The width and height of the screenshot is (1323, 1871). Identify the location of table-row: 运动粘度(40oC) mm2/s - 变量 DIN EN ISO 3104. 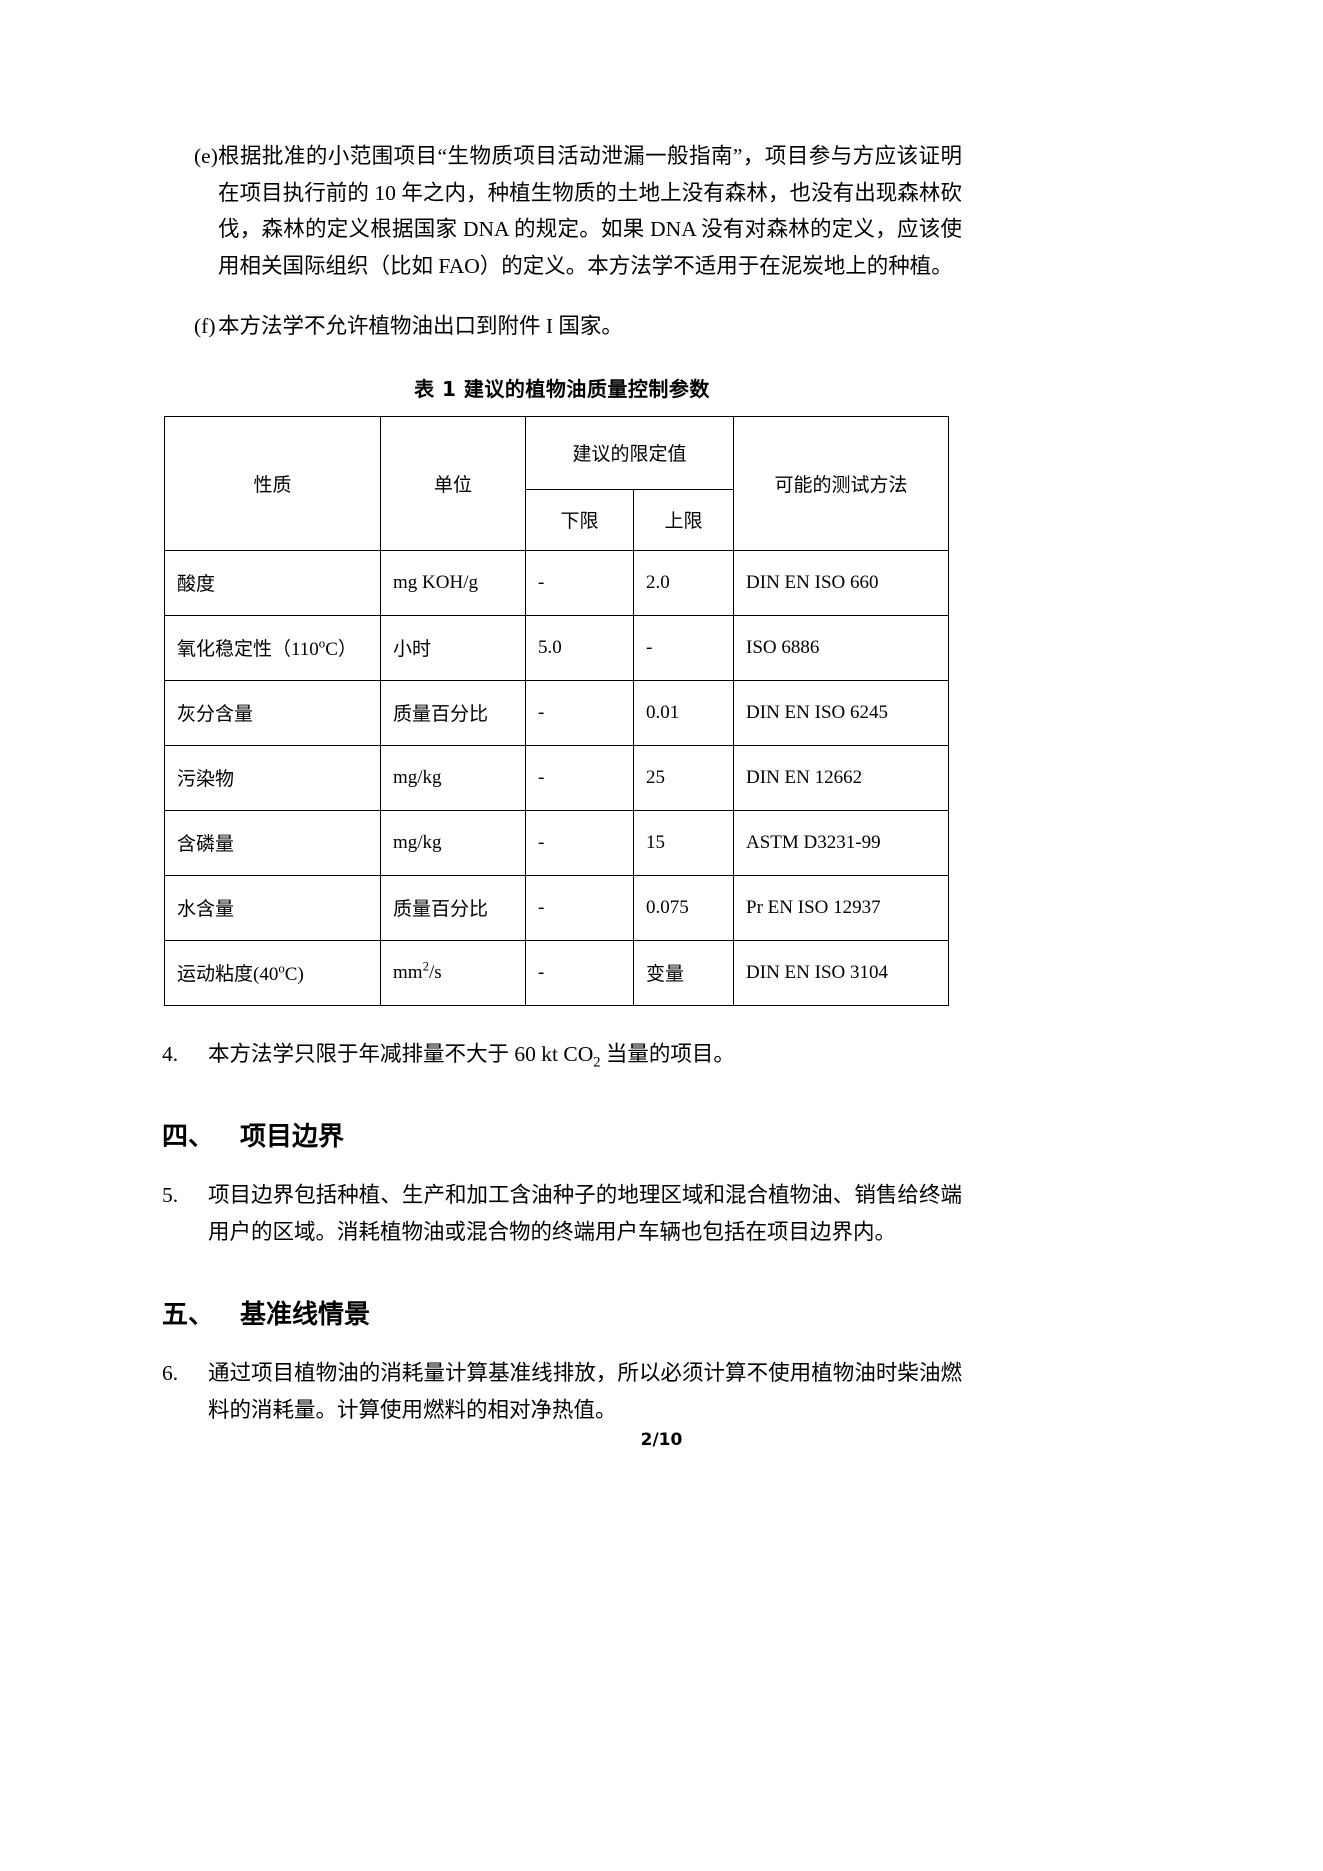
(557, 972).